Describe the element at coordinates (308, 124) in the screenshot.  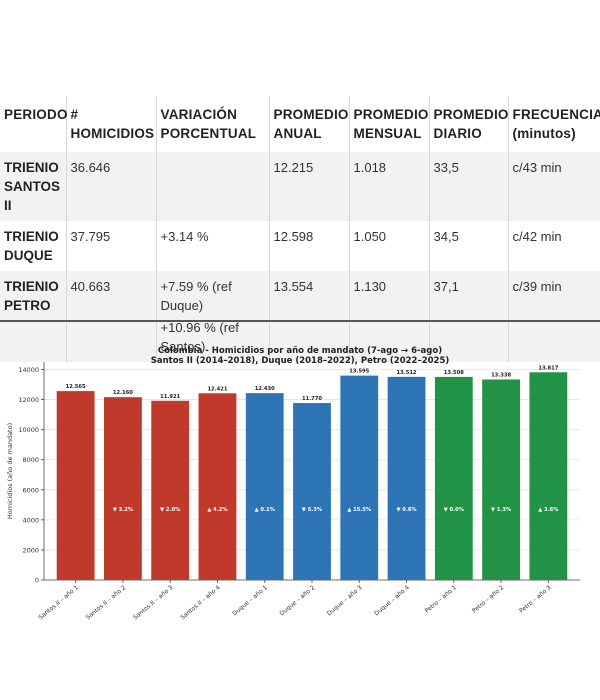
I see `column-header: PROMEDIO ANUAL` at that location.